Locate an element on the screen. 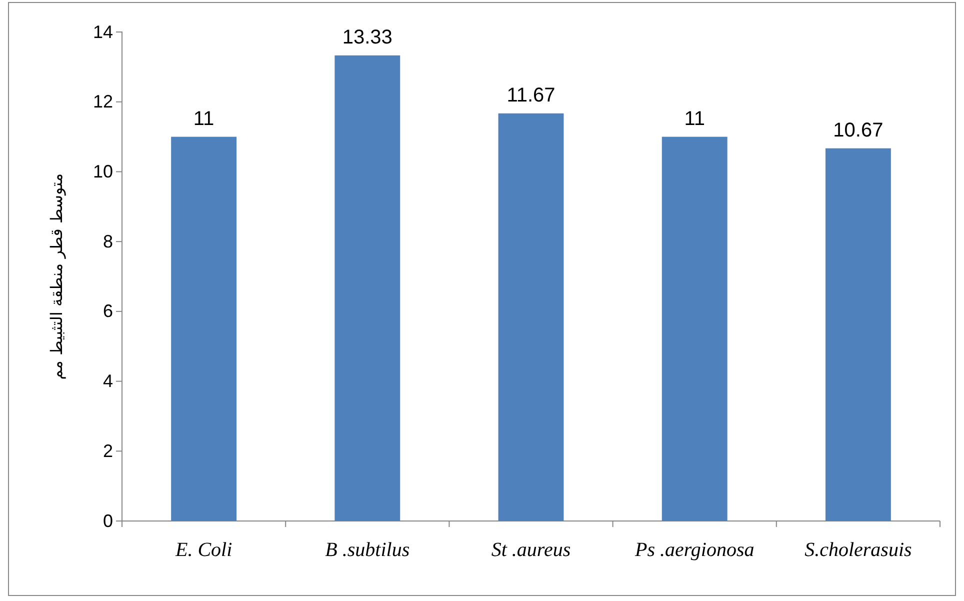 This screenshot has width=964, height=601. x-tick-label: E. Coli is located at coordinates (203, 550).